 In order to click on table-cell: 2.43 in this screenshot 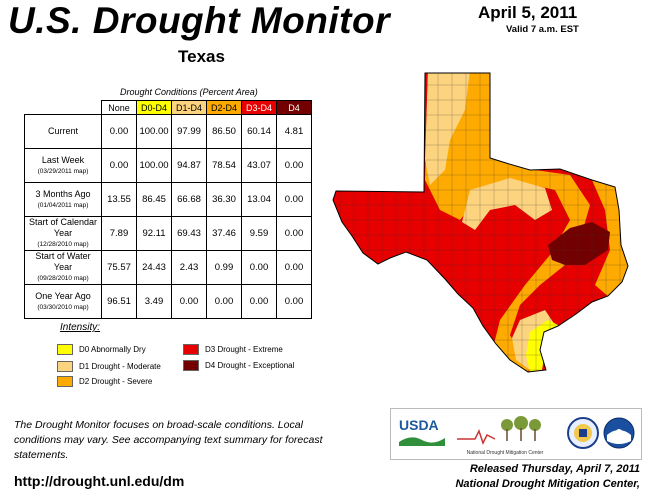, I will do `click(189, 267)`.